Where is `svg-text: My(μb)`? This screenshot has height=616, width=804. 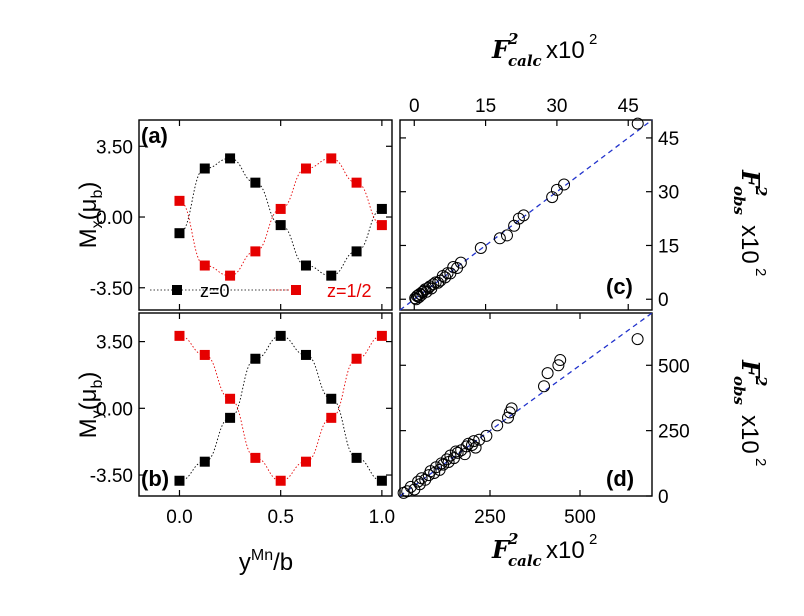 svg-text: My(μb) is located at coordinates (90, 405).